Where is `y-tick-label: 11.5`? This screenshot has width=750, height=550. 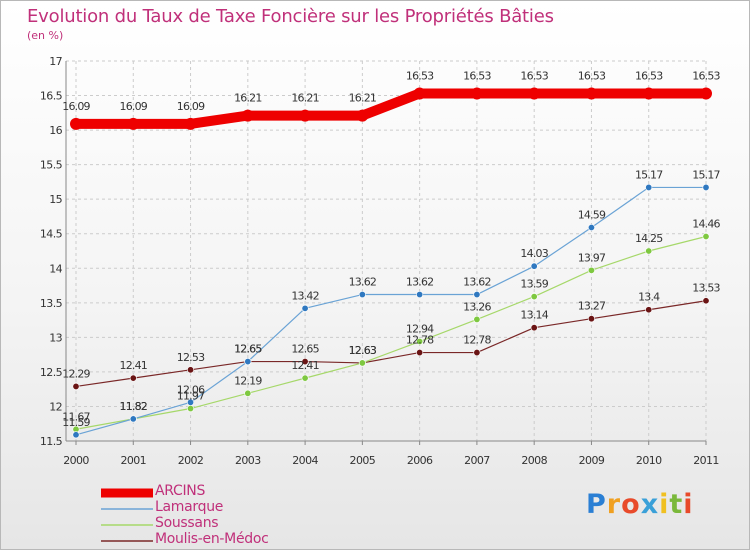
y-tick-label: 11.5 is located at coordinates (51, 441).